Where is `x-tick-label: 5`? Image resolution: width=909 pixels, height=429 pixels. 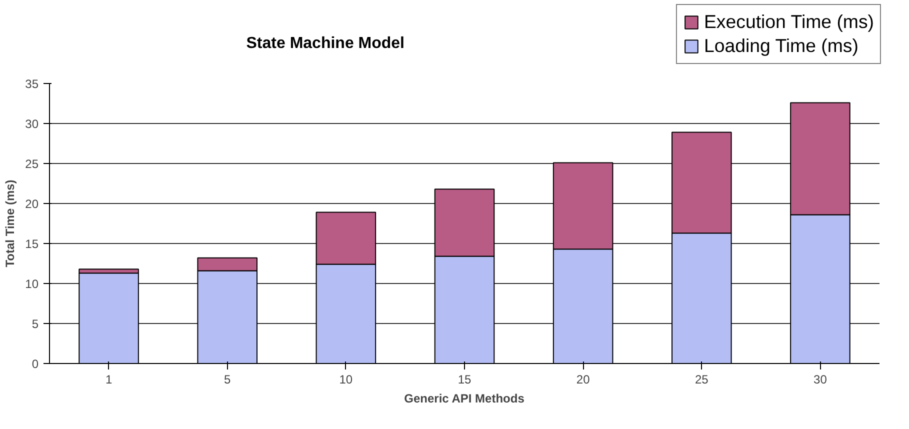 x-tick-label: 5 is located at coordinates (228, 379).